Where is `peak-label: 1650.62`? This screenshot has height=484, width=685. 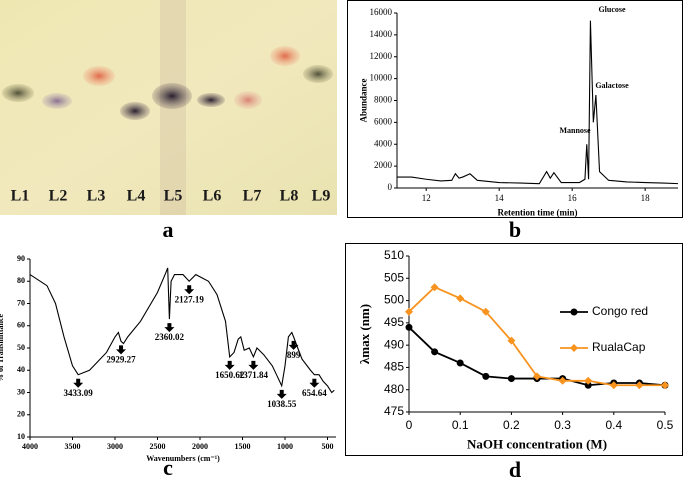
peak-label: 1650.62 is located at coordinates (230, 375).